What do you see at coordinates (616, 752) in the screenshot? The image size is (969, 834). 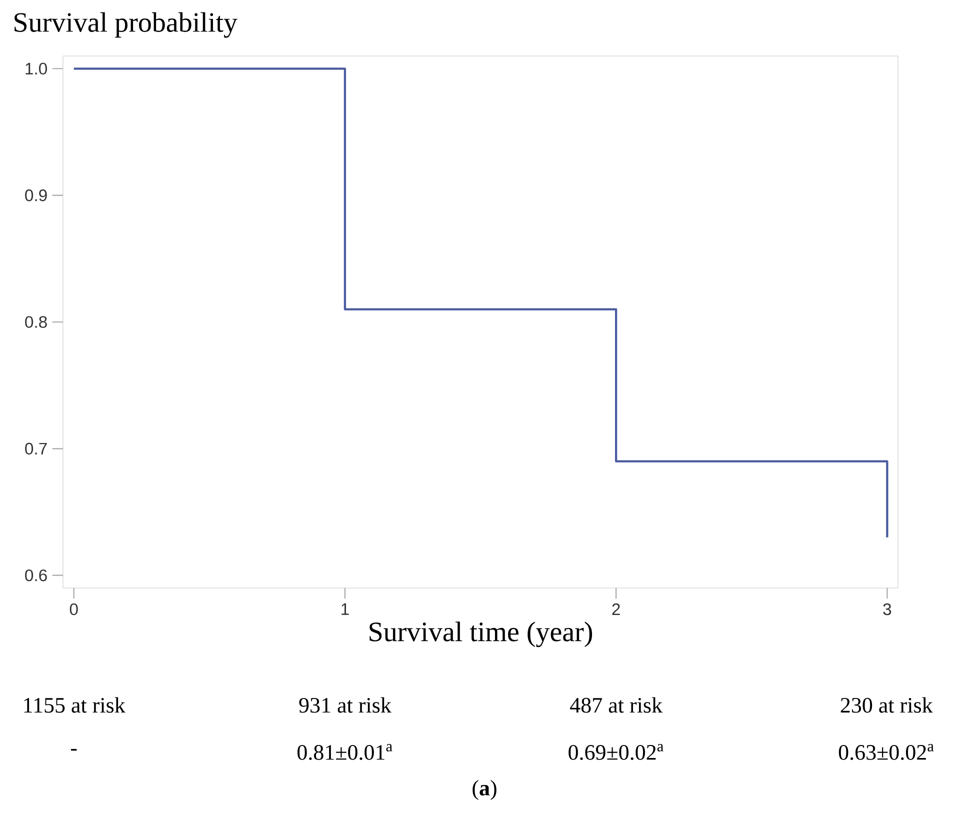 I see `text: 0.69±0.02$^{a}$` at bounding box center [616, 752].